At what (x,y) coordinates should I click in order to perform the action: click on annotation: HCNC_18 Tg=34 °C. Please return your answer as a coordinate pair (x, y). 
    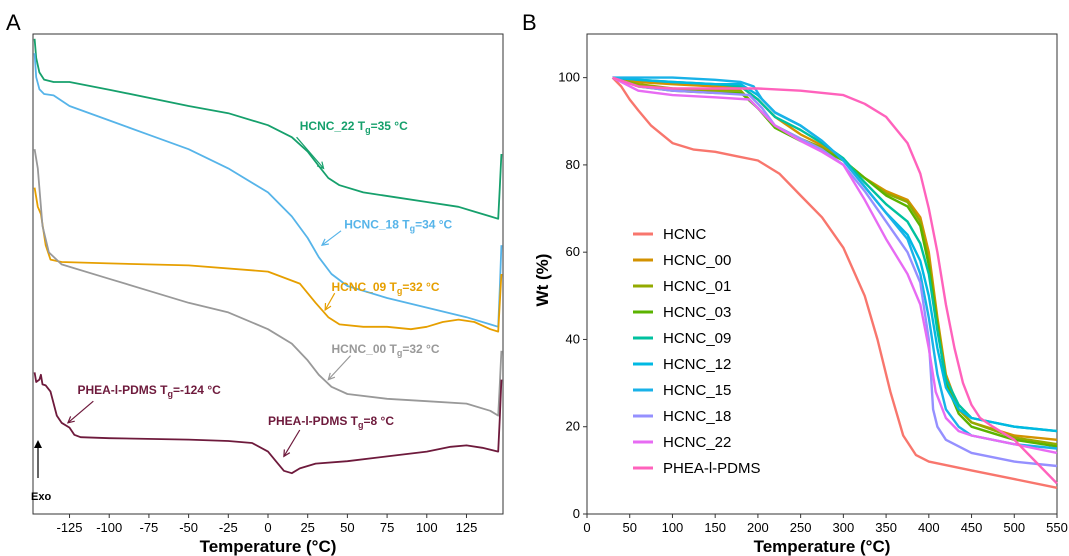
    Looking at the image, I should click on (386, 231).